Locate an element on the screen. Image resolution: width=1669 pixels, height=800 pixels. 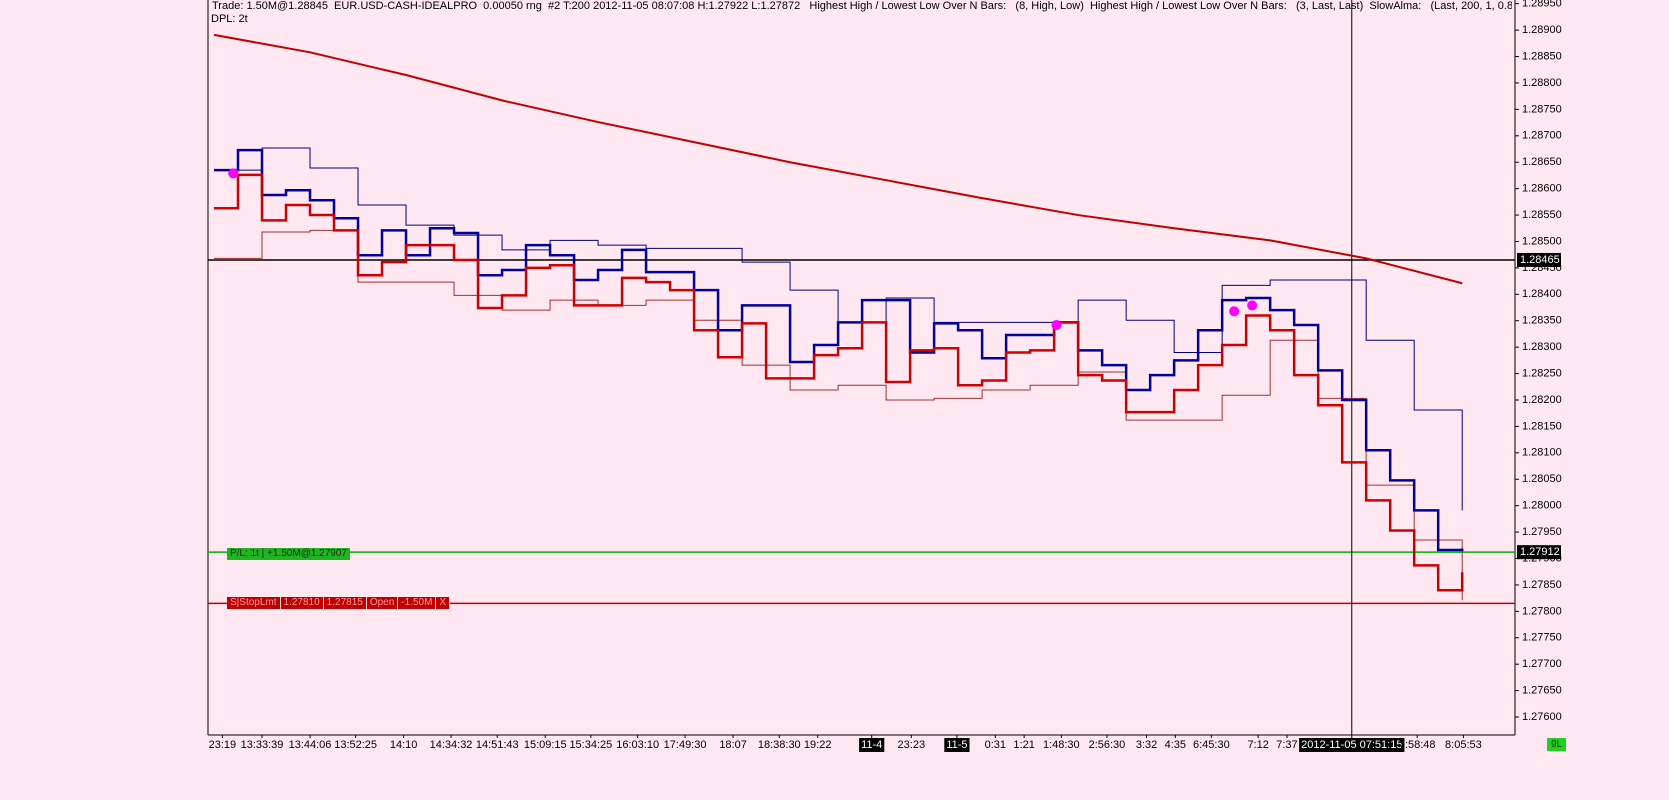
y-tick-label: 1.28350 is located at coordinates (1542, 321).